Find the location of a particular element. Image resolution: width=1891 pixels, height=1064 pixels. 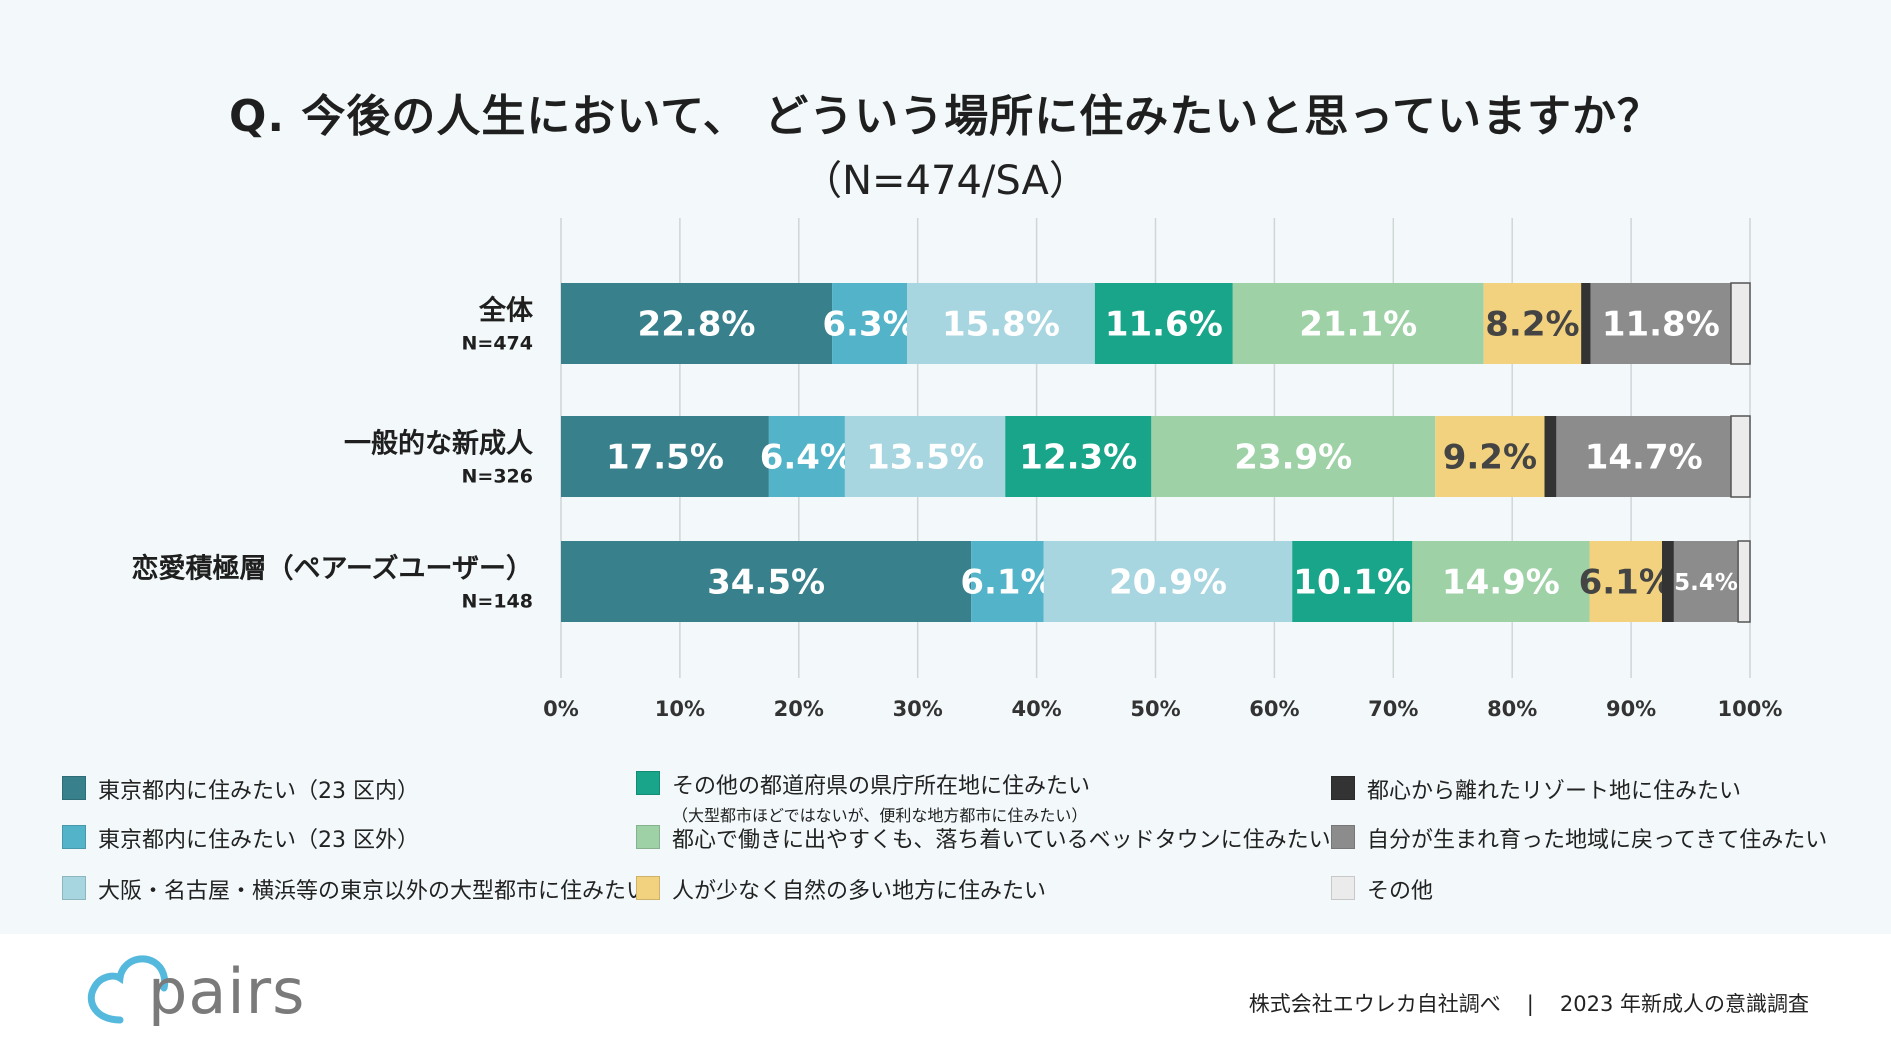

legend-label: 大阪・名古屋・横浜等の東京以外の大型都市に住みたい is located at coordinates (373, 891).